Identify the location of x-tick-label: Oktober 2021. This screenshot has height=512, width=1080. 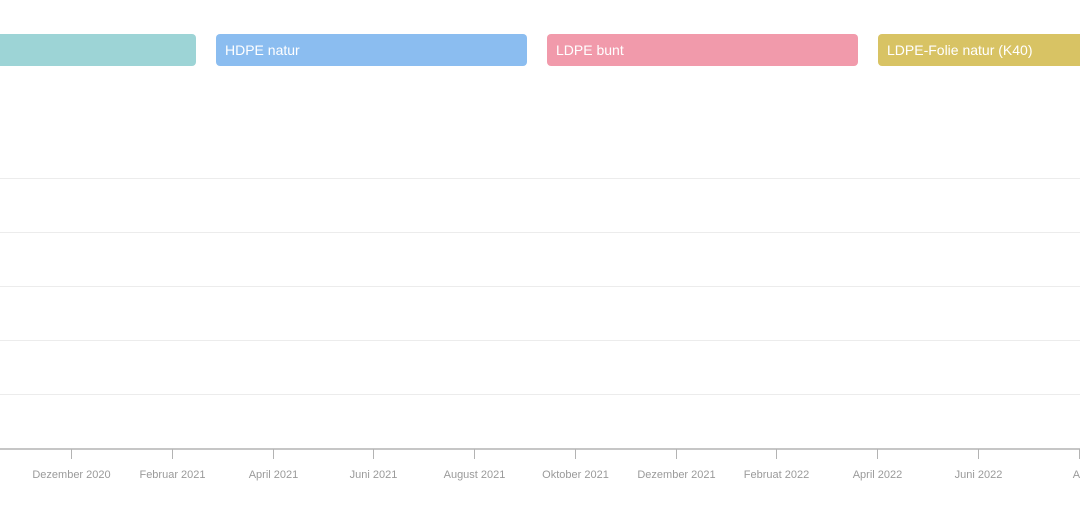
(575, 475).